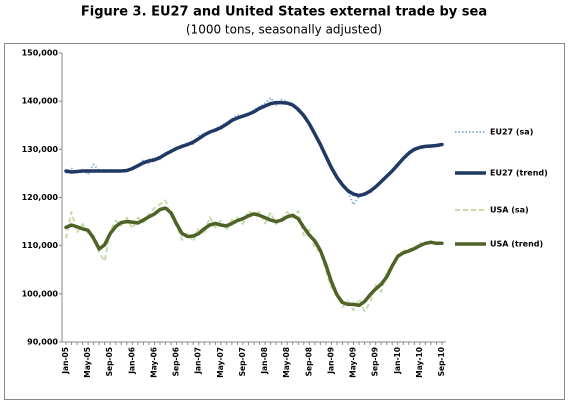  I want to click on x-tick-label: May-07, so click(220, 362).